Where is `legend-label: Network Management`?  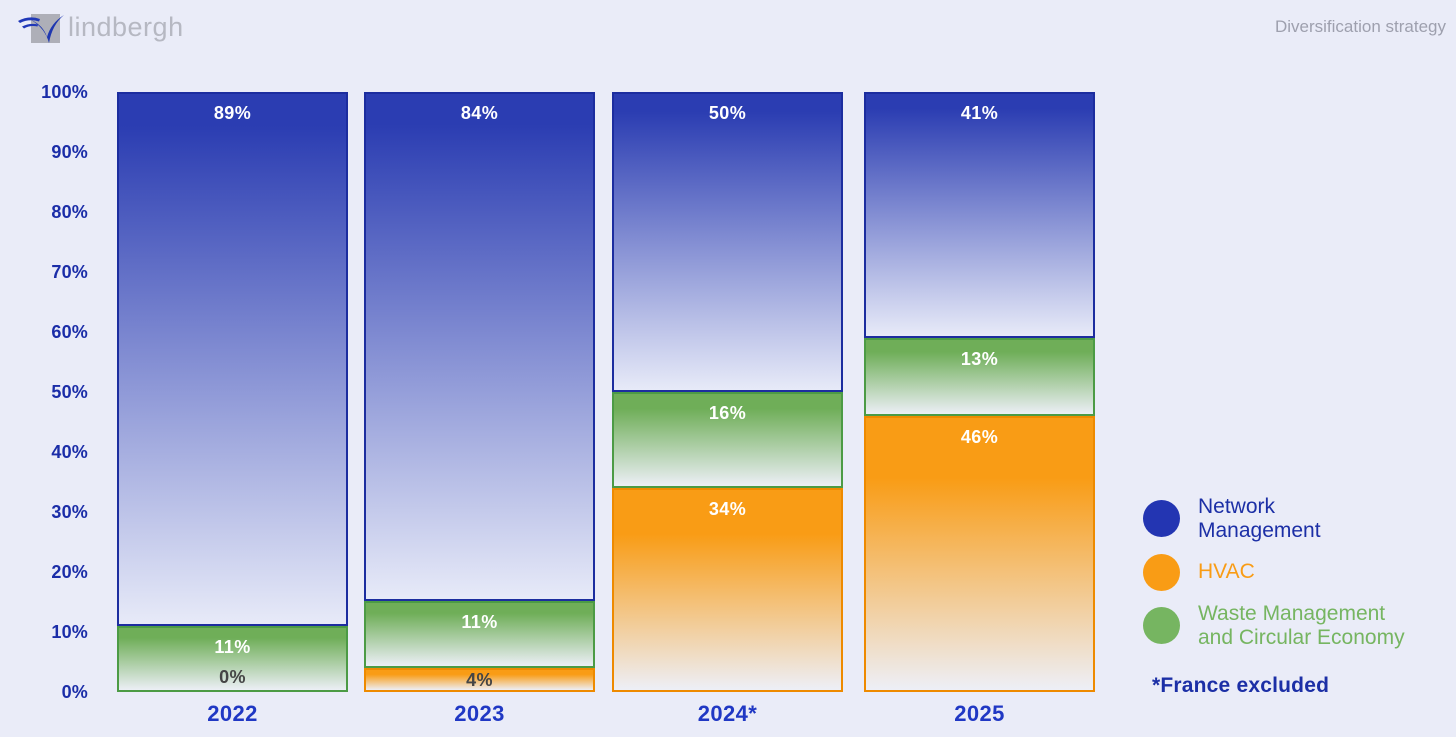 legend-label: Network Management is located at coordinates (1259, 518).